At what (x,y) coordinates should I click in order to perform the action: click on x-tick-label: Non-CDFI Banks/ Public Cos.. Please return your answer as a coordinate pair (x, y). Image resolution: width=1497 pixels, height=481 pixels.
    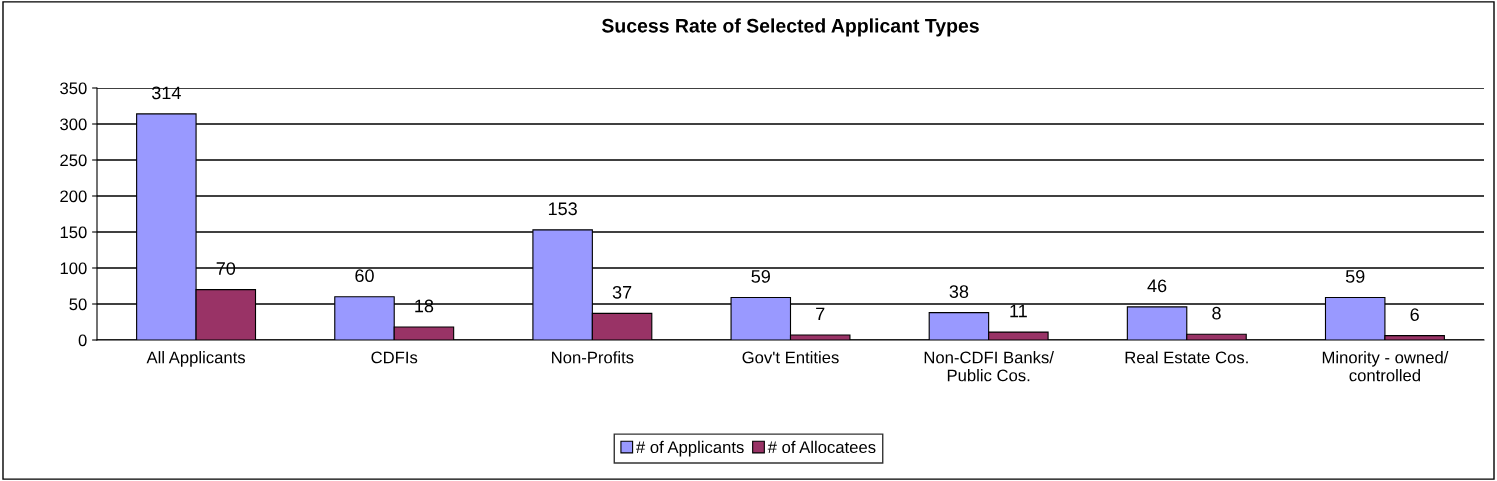
    Looking at the image, I should click on (989, 366).